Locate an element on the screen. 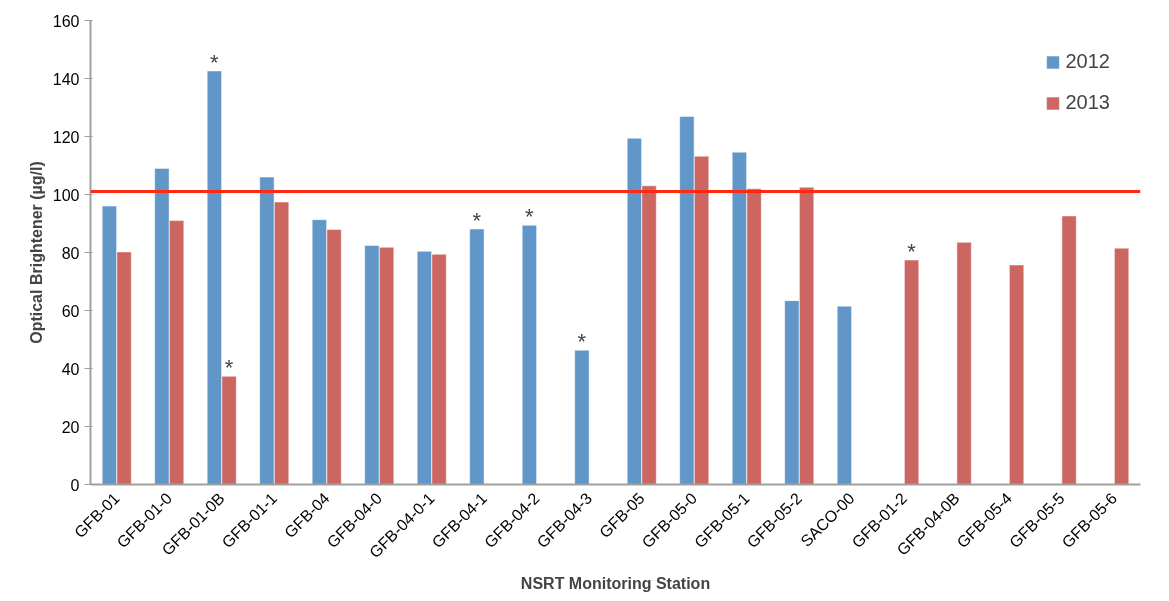  y-tick-label: 60 is located at coordinates (70, 311).